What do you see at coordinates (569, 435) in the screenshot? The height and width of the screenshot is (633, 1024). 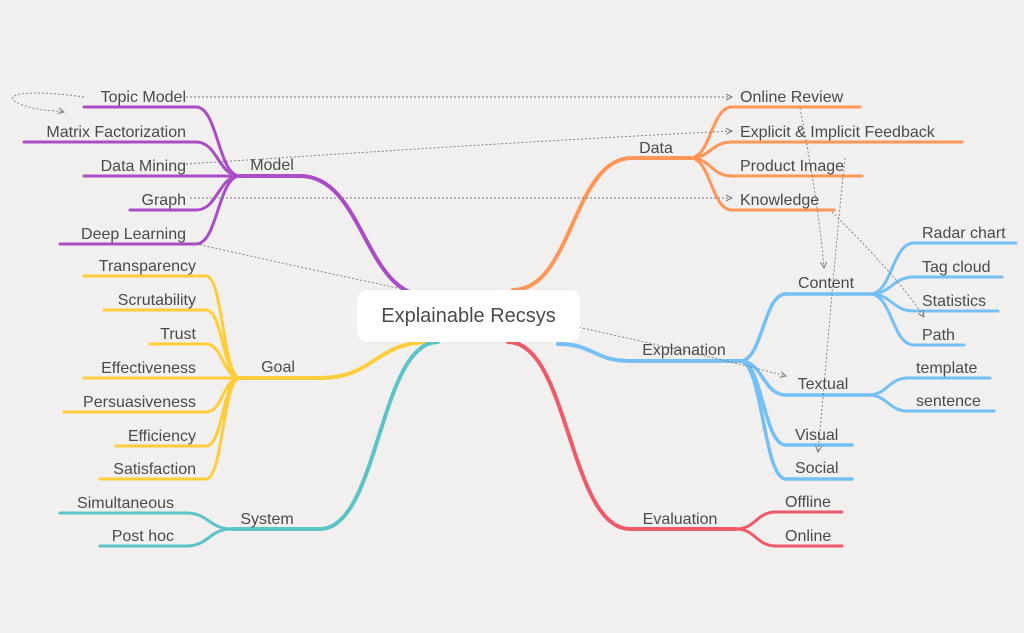 I see `evaluation-branch-line` at bounding box center [569, 435].